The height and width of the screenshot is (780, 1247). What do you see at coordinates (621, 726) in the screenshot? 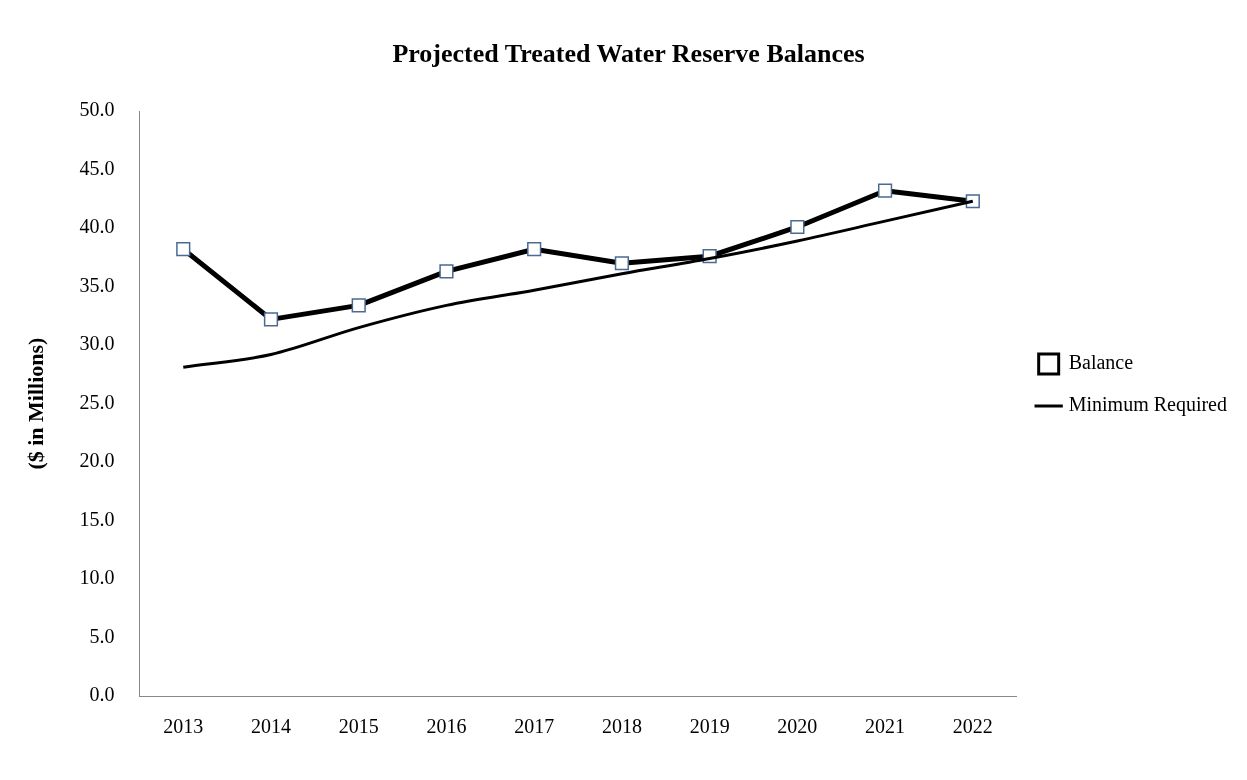
I see `x-tick-label: 2018` at bounding box center [621, 726].